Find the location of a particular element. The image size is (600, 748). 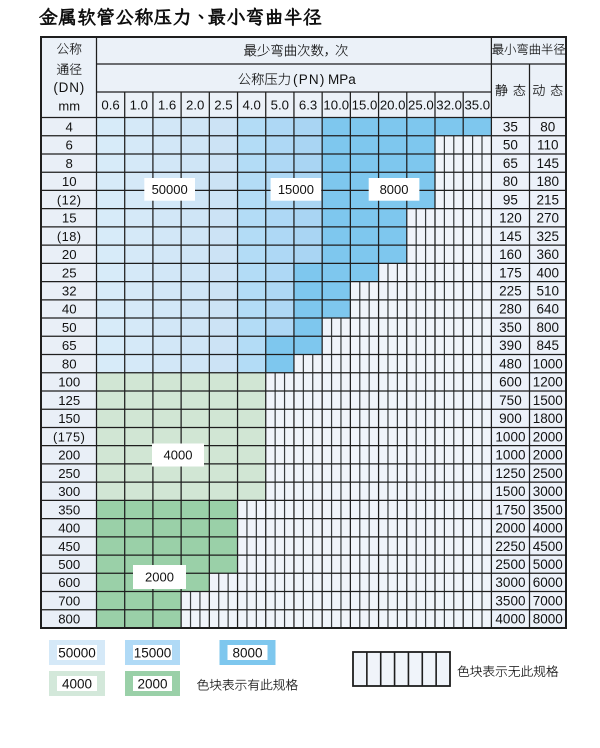

svg-text: 600 is located at coordinates (510, 382).